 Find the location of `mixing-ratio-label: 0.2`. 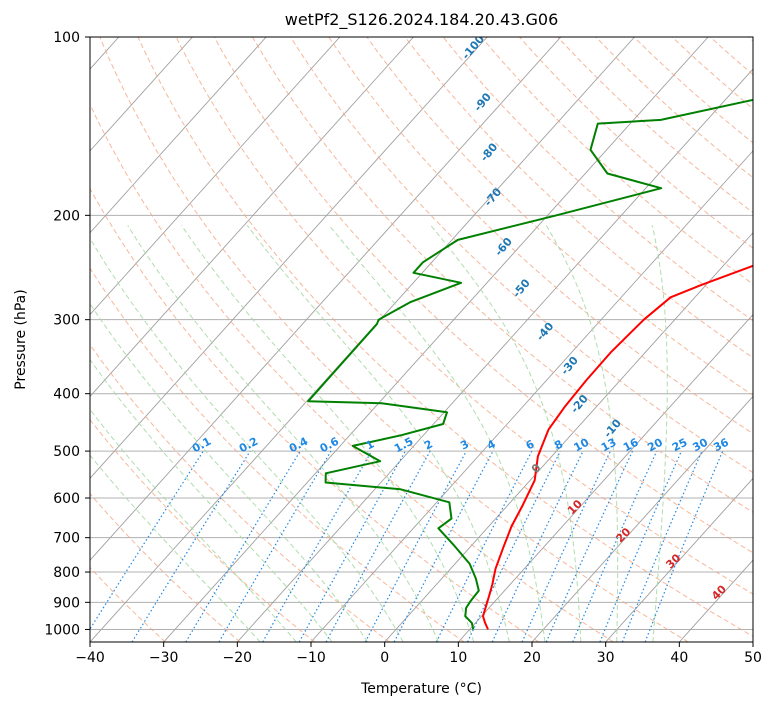

mixing-ratio-label: 0.2 is located at coordinates (248, 445).